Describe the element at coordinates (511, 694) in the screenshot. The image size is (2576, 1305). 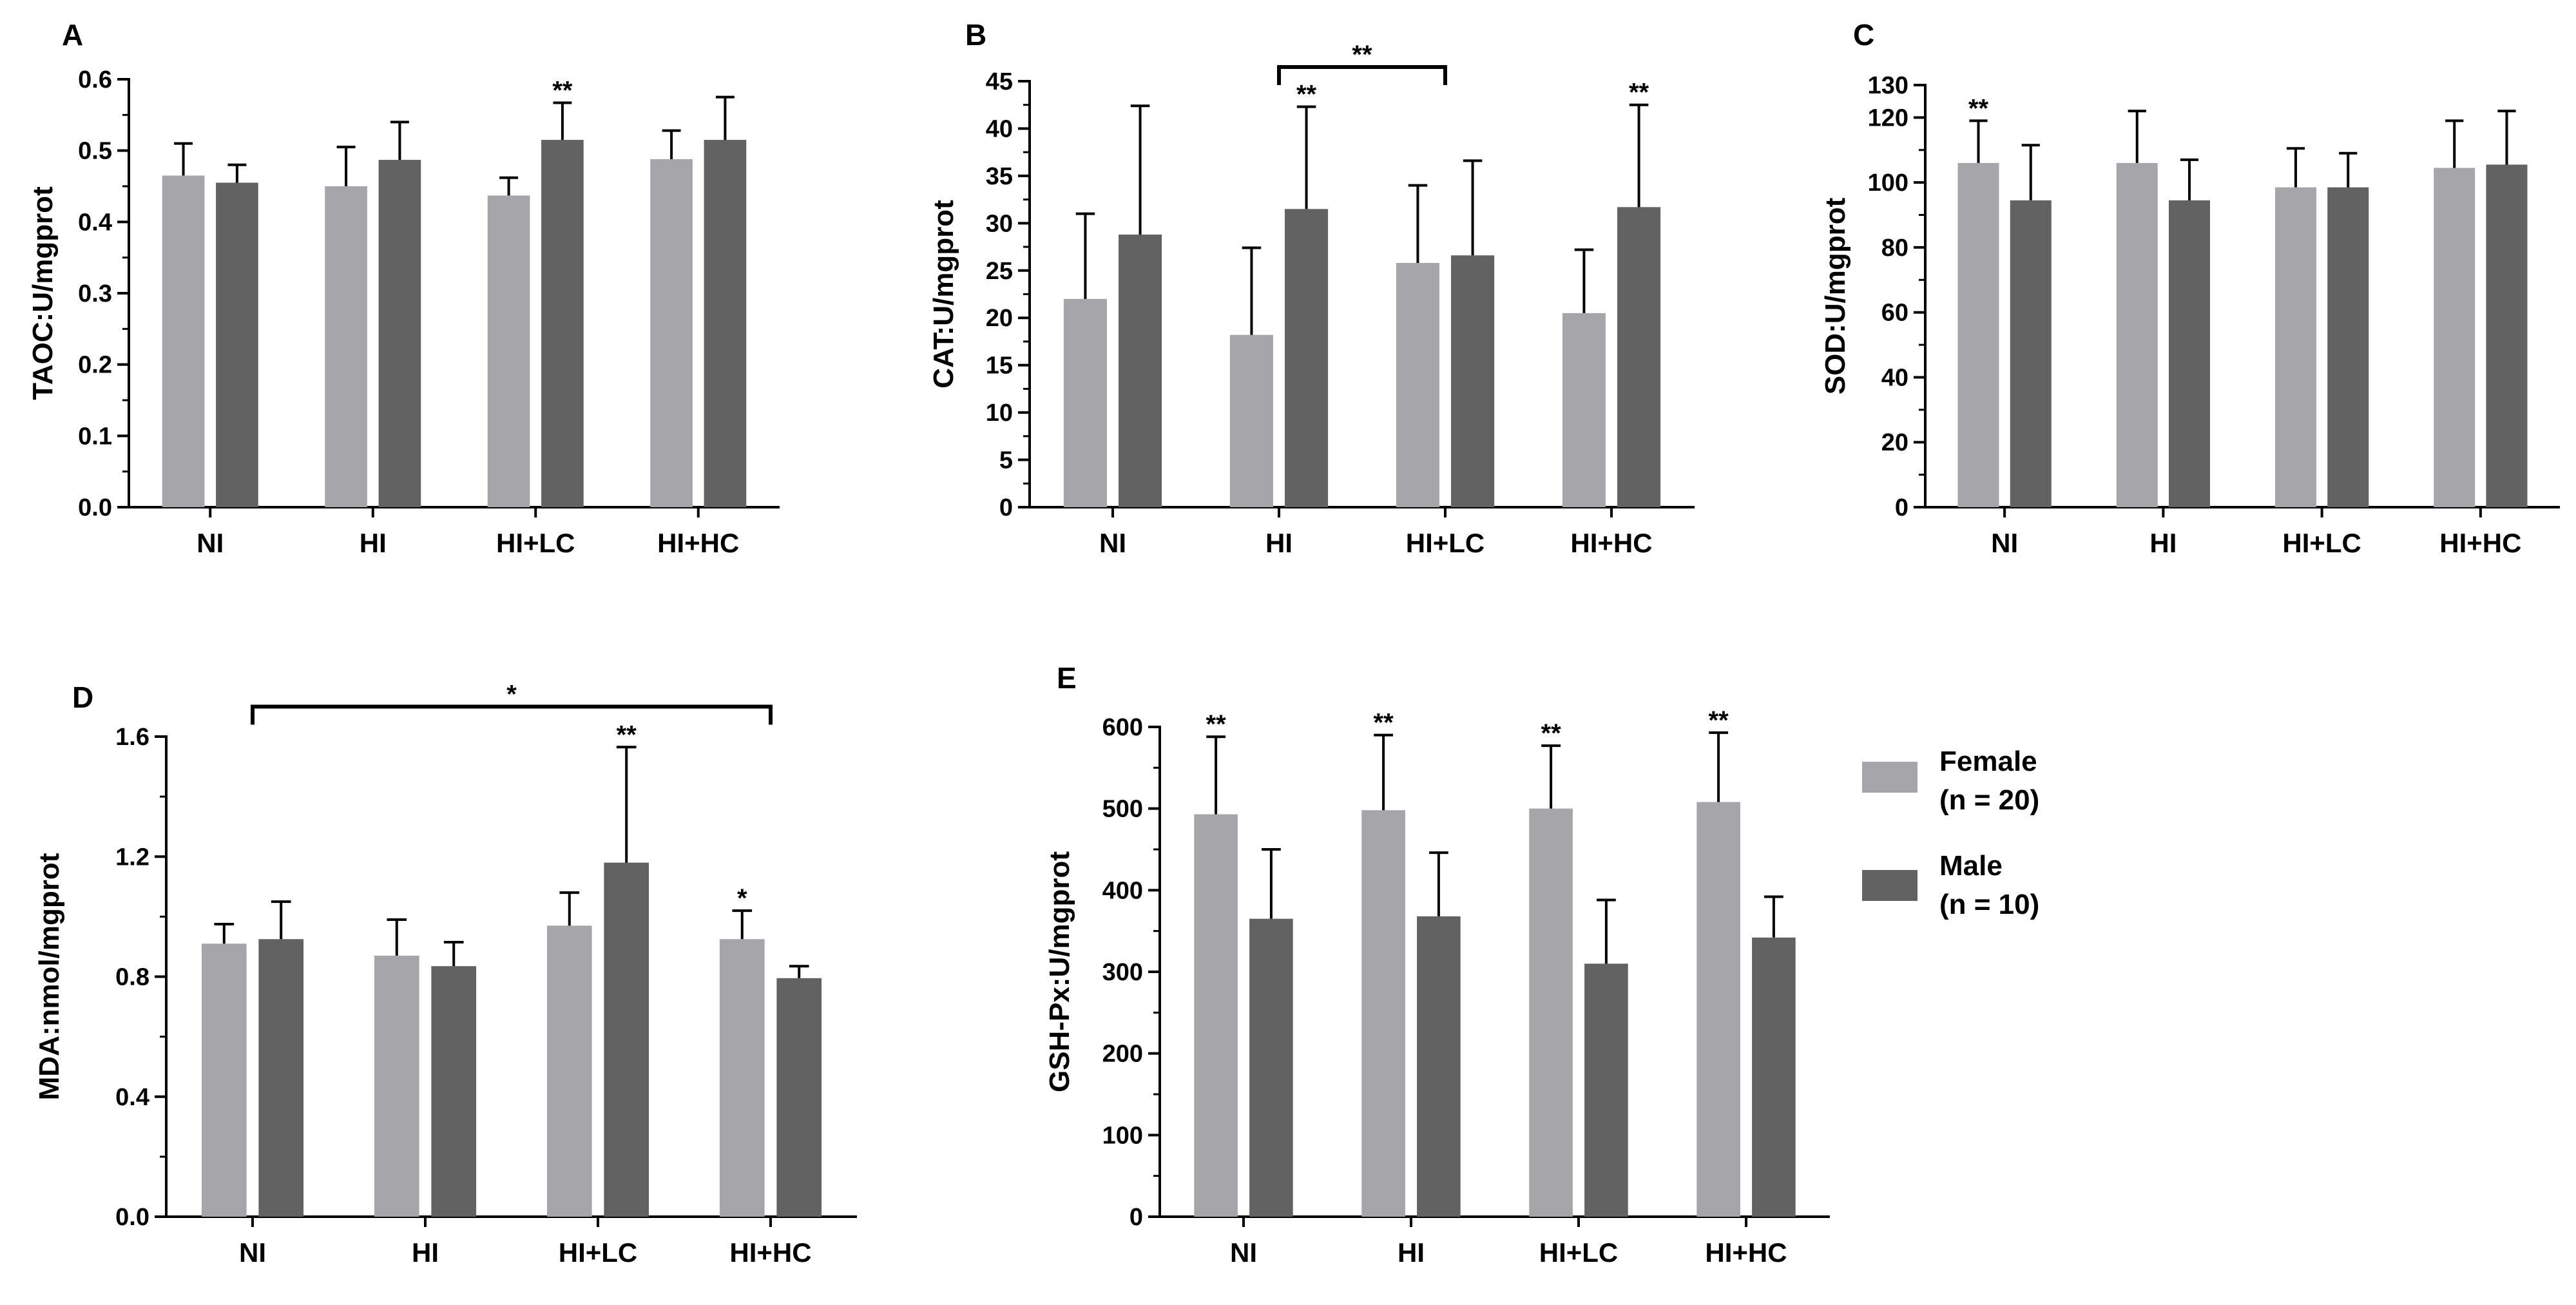
I see `bracket-marker: *` at that location.